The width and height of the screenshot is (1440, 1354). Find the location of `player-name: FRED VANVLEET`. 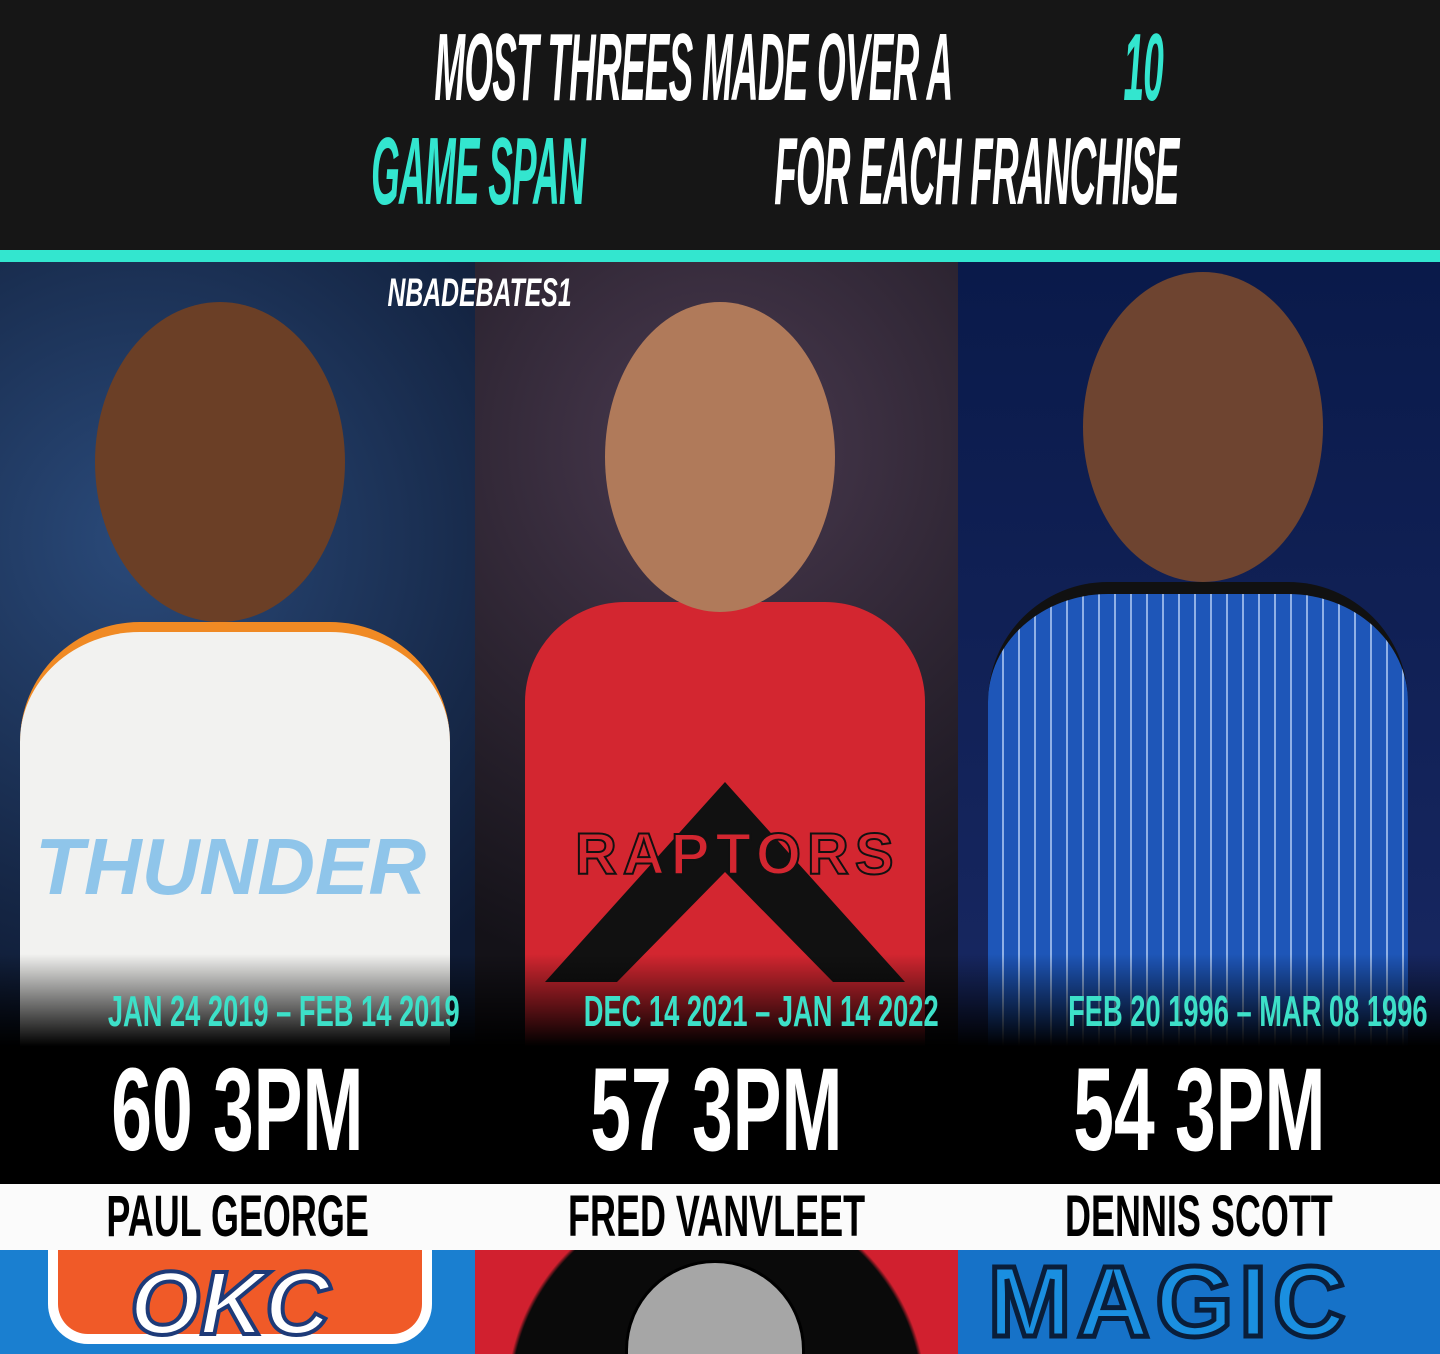

player-name: FRED VANVLEET is located at coordinates (716, 1216).